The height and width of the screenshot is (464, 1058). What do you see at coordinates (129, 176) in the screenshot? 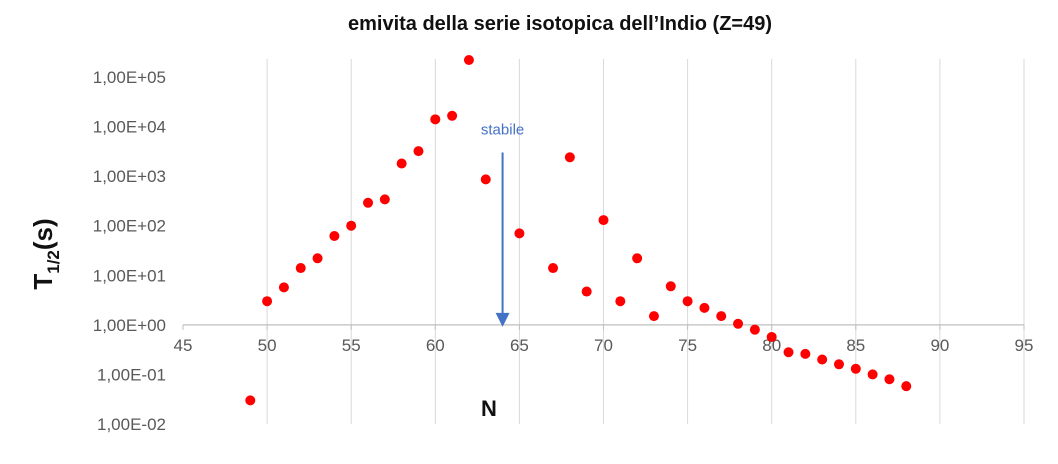
I see `y-tick-label: 1,00E+03` at bounding box center [129, 176].